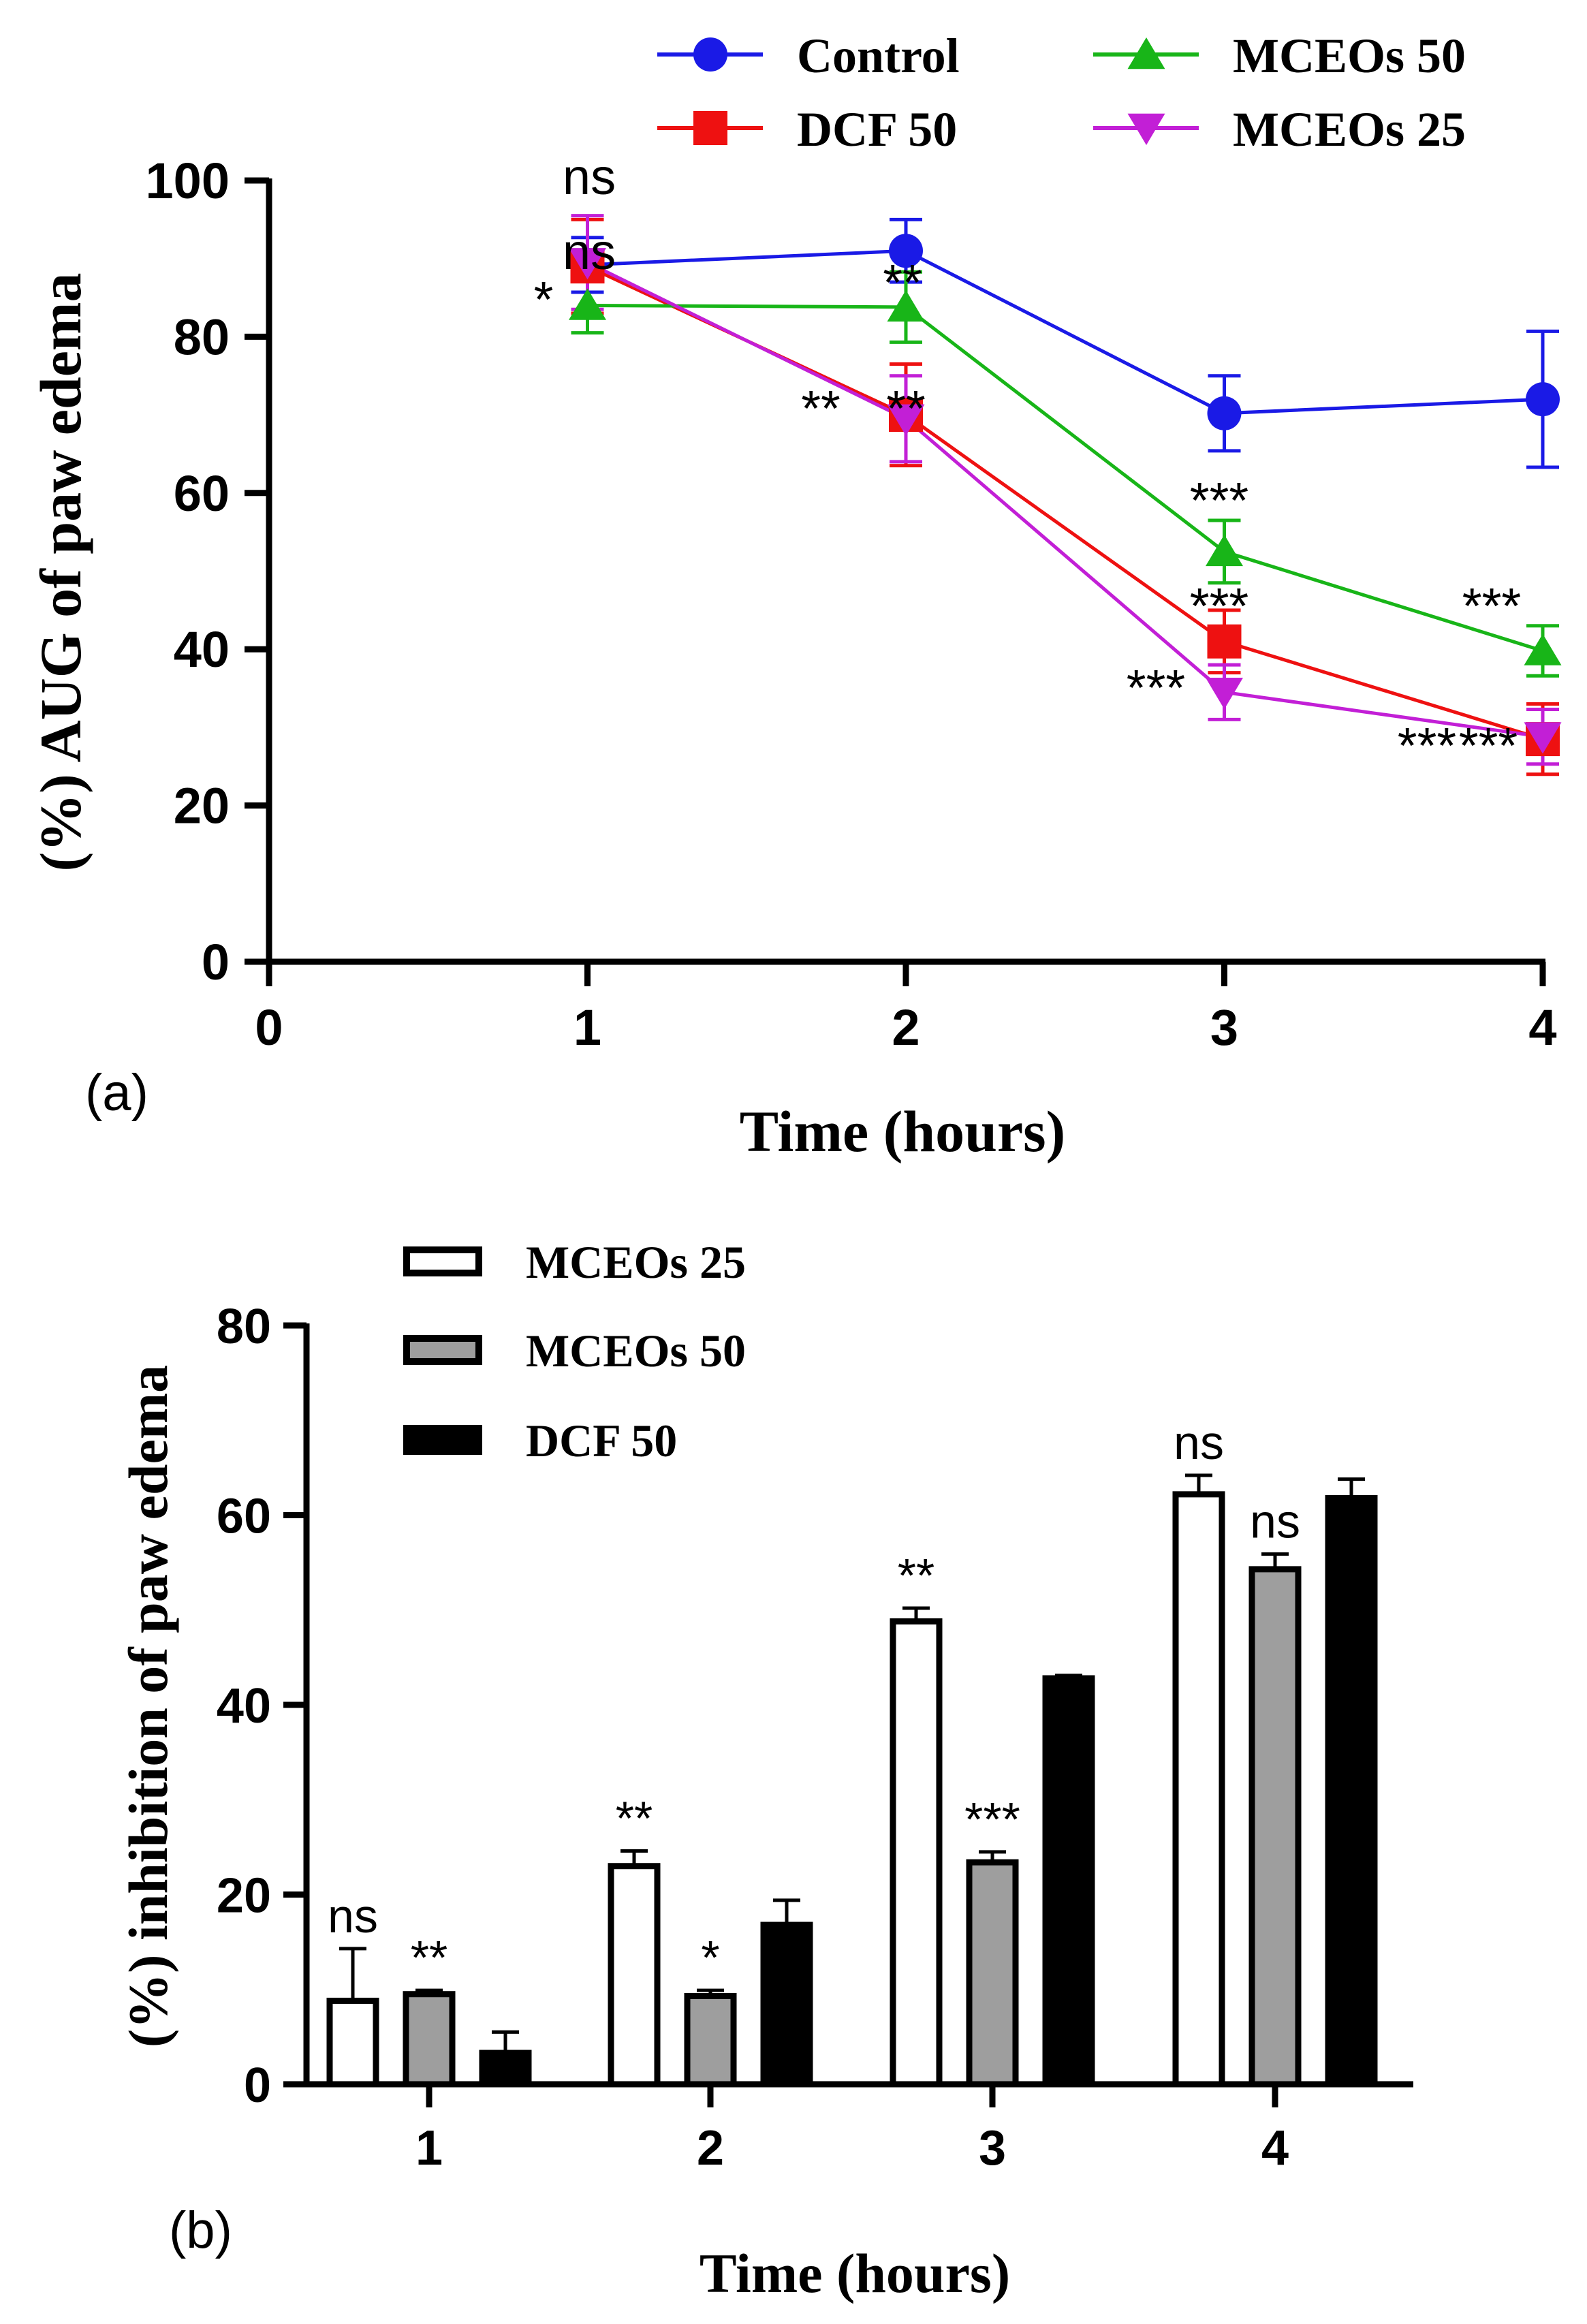 The image size is (1587, 2324). I want to click on y-axis-title: (%) inhibition of paw edema, so click(148, 1706).